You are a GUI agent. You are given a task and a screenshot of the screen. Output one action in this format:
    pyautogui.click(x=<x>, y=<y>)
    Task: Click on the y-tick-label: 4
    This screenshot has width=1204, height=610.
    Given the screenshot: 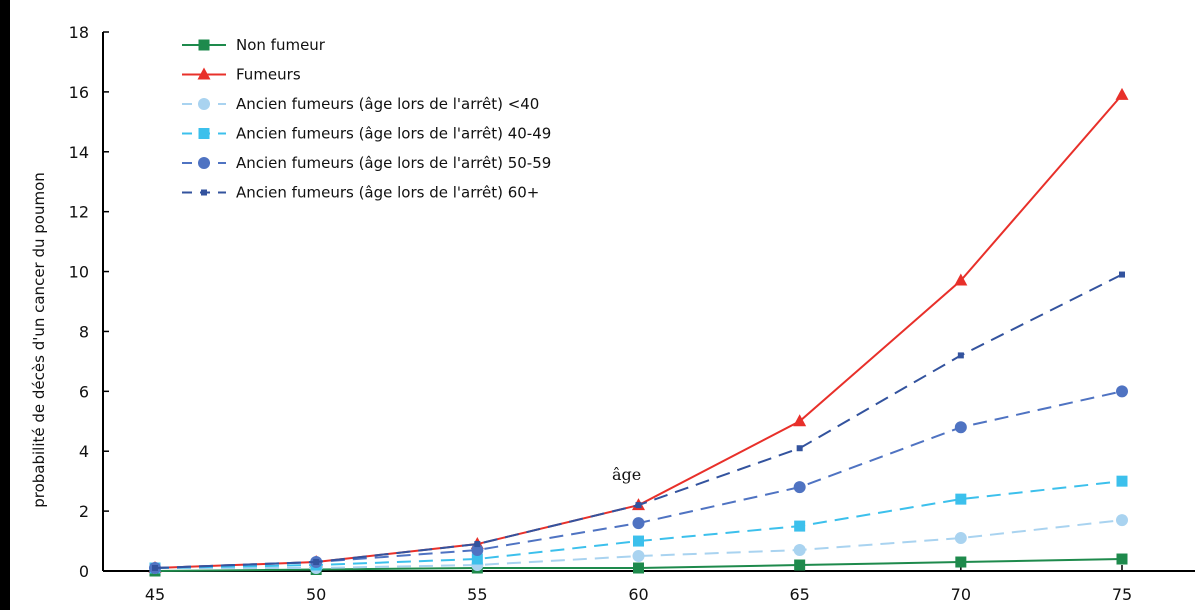 What is the action you would take?
    pyautogui.click(x=84, y=451)
    